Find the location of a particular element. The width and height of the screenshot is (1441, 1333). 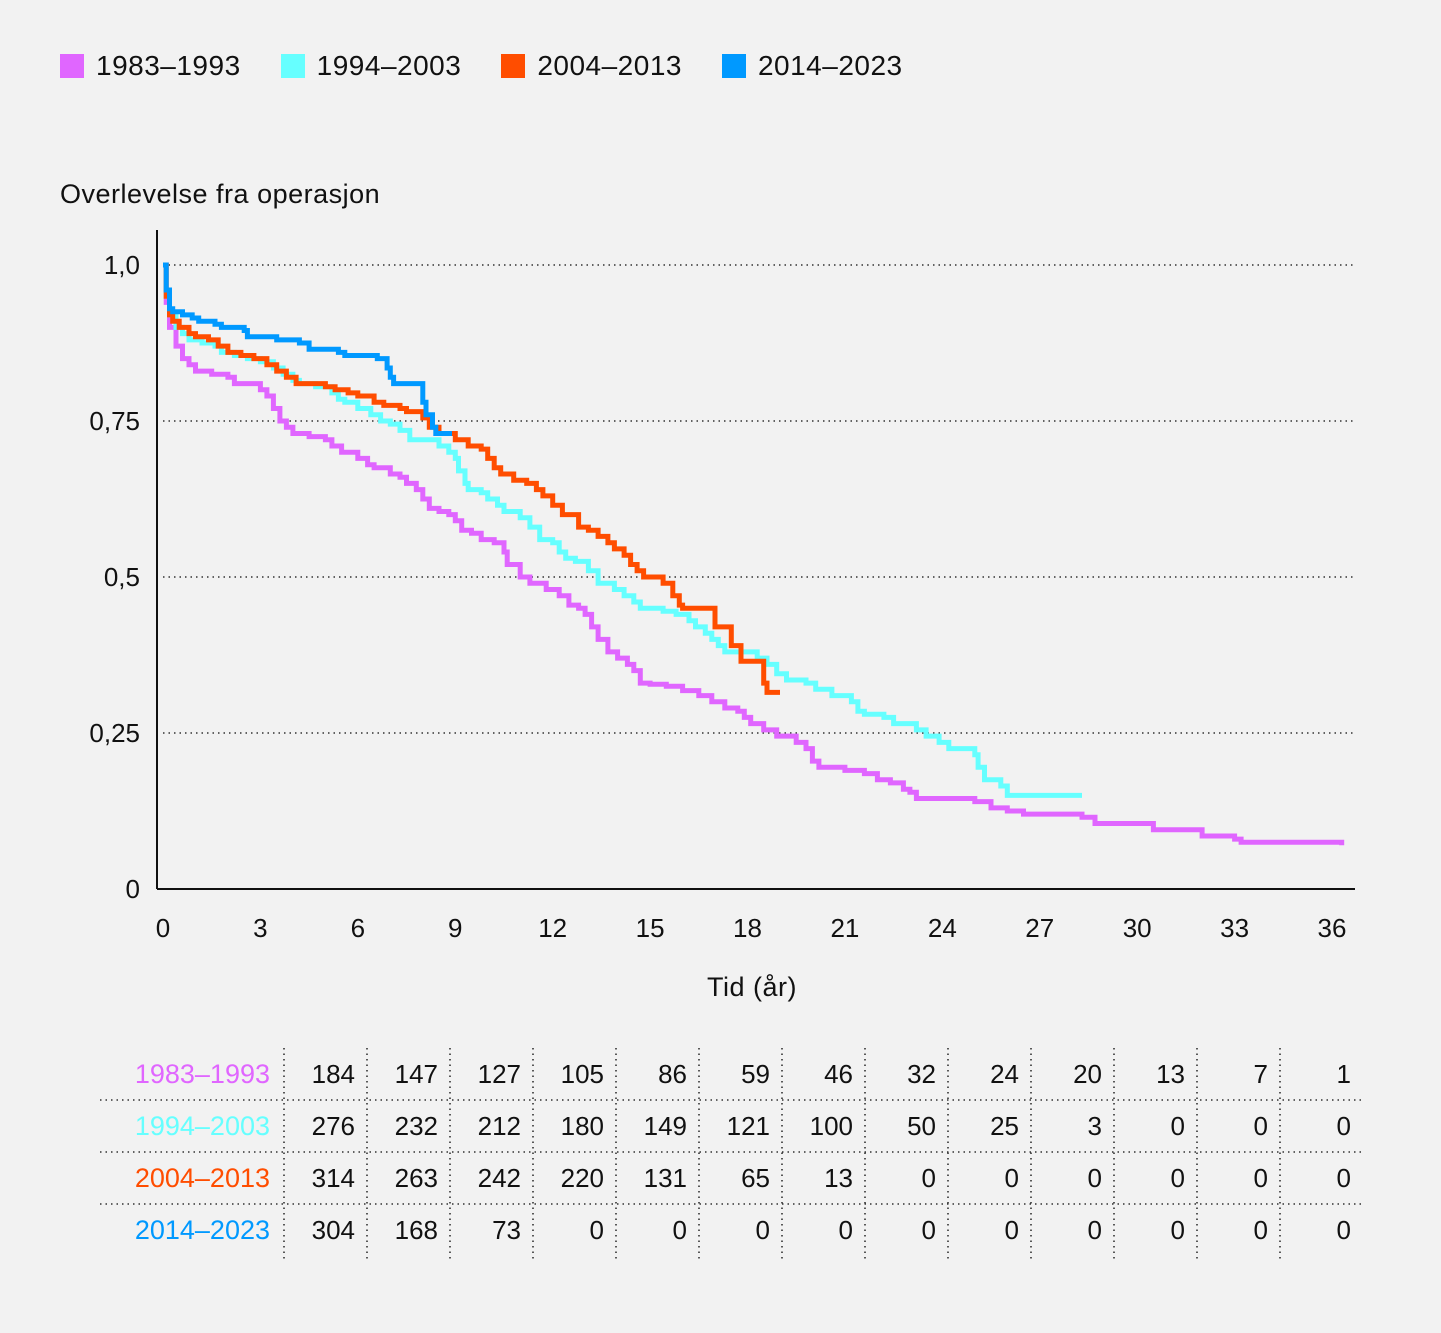

risk-cell: 131 is located at coordinates (665, 1178).